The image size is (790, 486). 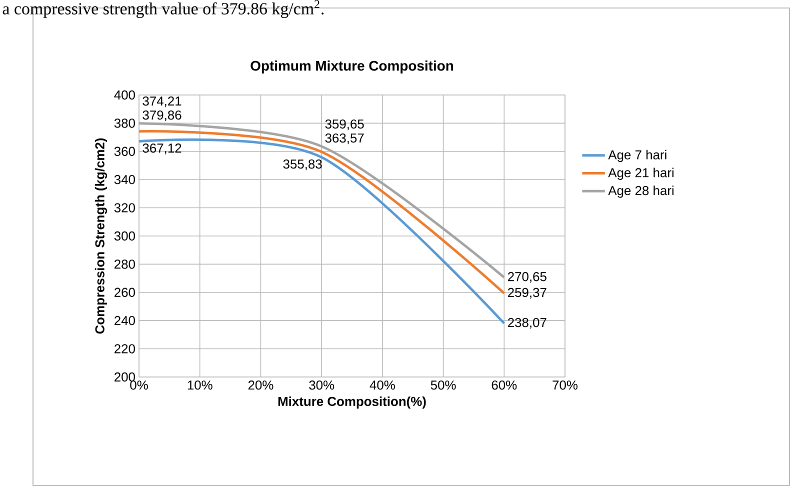 I want to click on x-tick-label: 20%, so click(x=261, y=385).